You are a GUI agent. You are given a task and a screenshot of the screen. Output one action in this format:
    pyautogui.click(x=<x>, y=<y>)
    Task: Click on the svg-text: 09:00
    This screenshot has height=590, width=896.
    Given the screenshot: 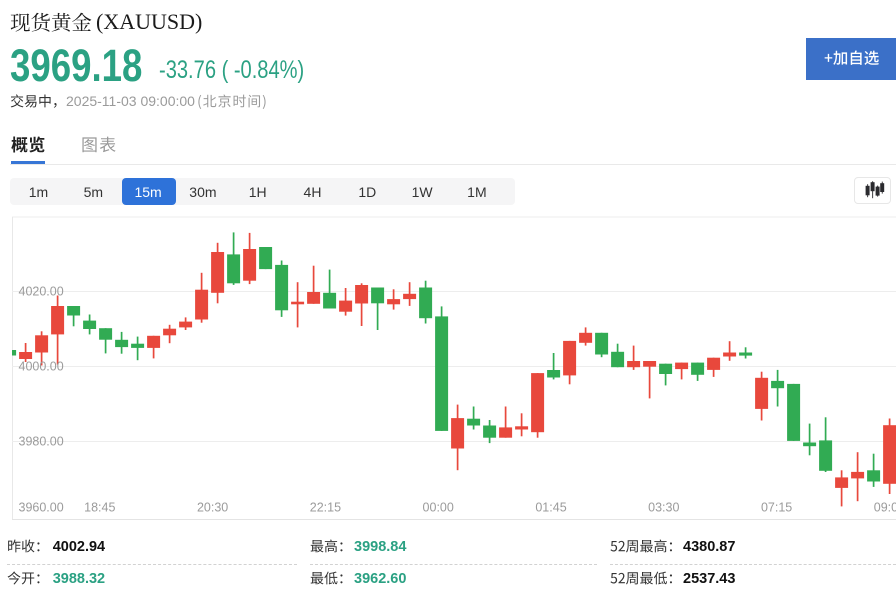 What is the action you would take?
    pyautogui.click(x=885, y=507)
    